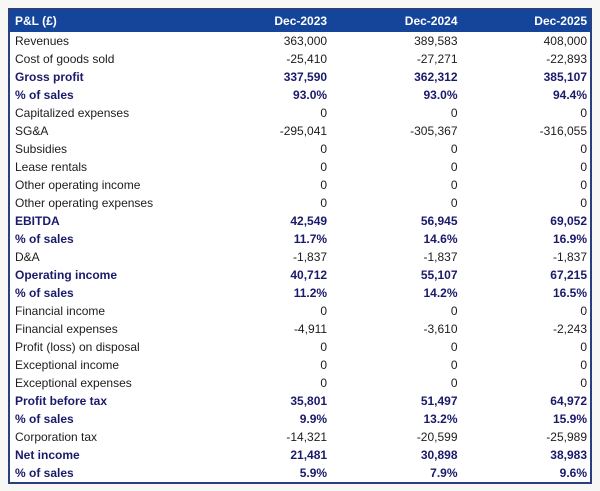 This screenshot has width=600, height=491. Describe the element at coordinates (569, 329) in the screenshot. I see `cell-value: -2,243` at that location.